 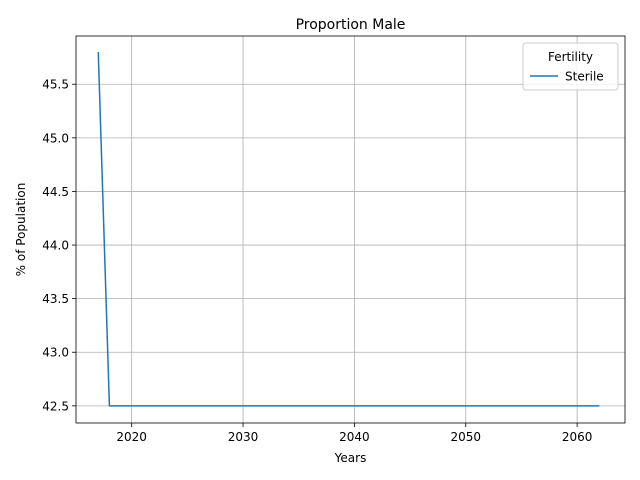 What do you see at coordinates (584, 77) in the screenshot?
I see `legend-label-sterile: Sterile` at bounding box center [584, 77].